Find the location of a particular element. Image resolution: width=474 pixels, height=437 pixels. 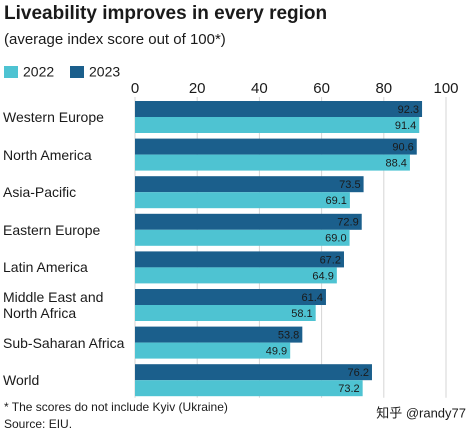

value-label: 67.2 is located at coordinates (330, 260).